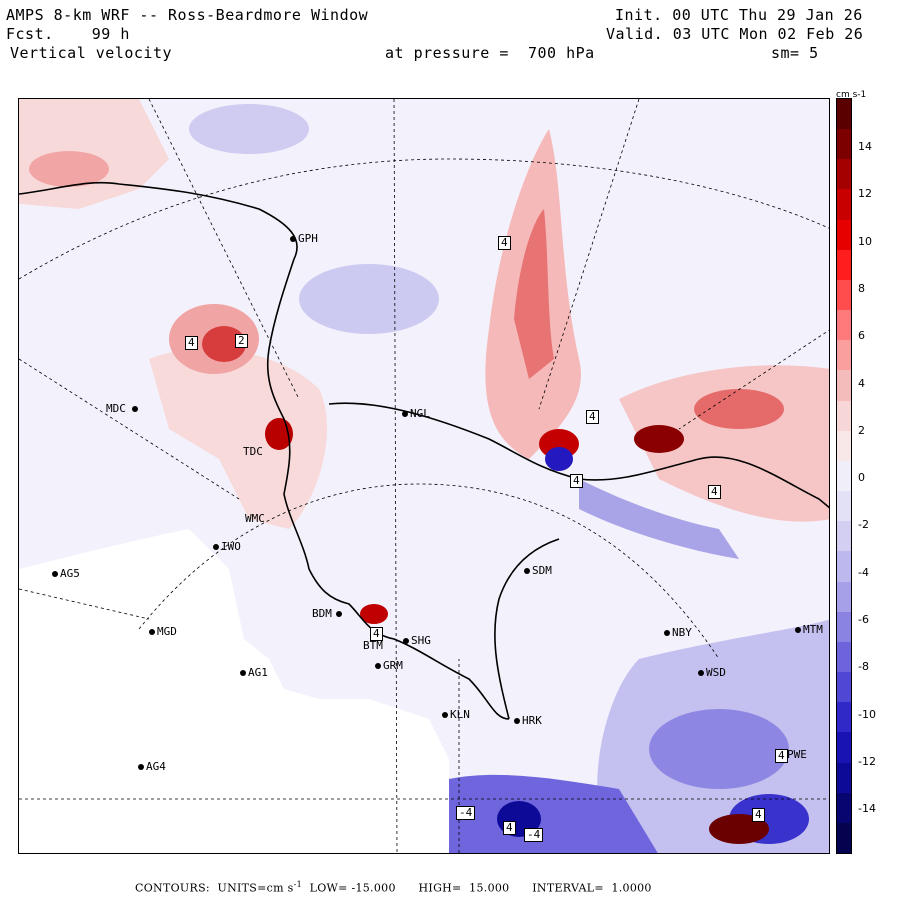 The width and height of the screenshot is (900, 900). I want to click on station-label: WSD, so click(716, 672).